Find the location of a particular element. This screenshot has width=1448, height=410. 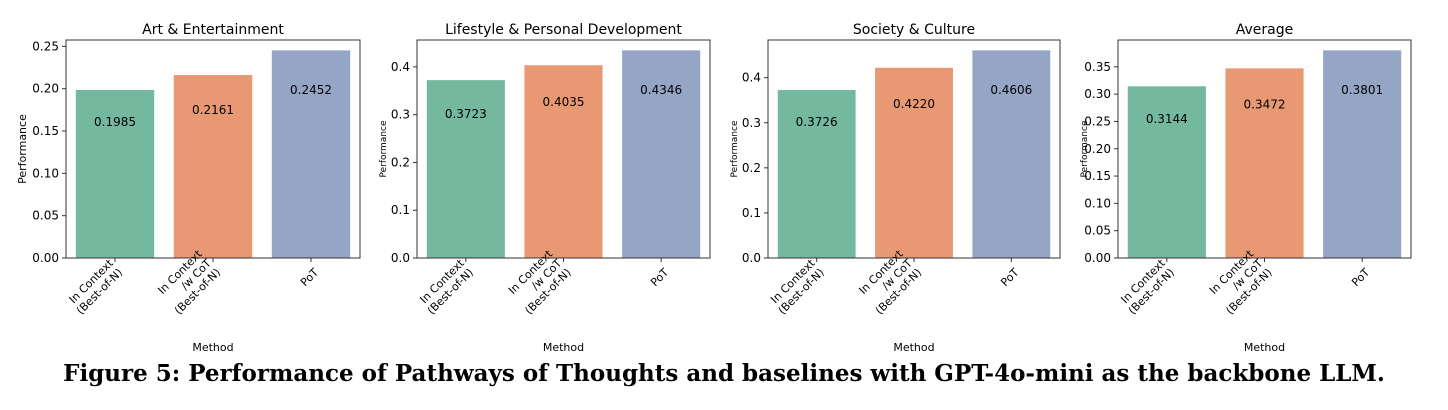

chart-title: Art & Entertainment is located at coordinates (213, 30).